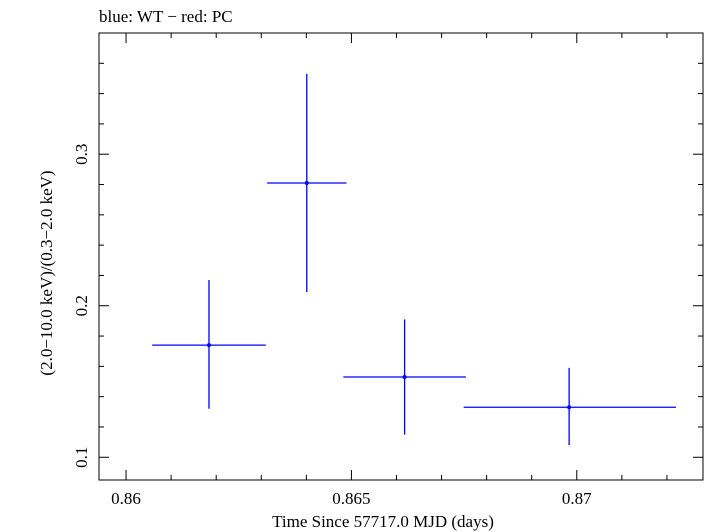  Describe the element at coordinates (81, 305) in the screenshot. I see `y-tick-label: 0.2` at that location.